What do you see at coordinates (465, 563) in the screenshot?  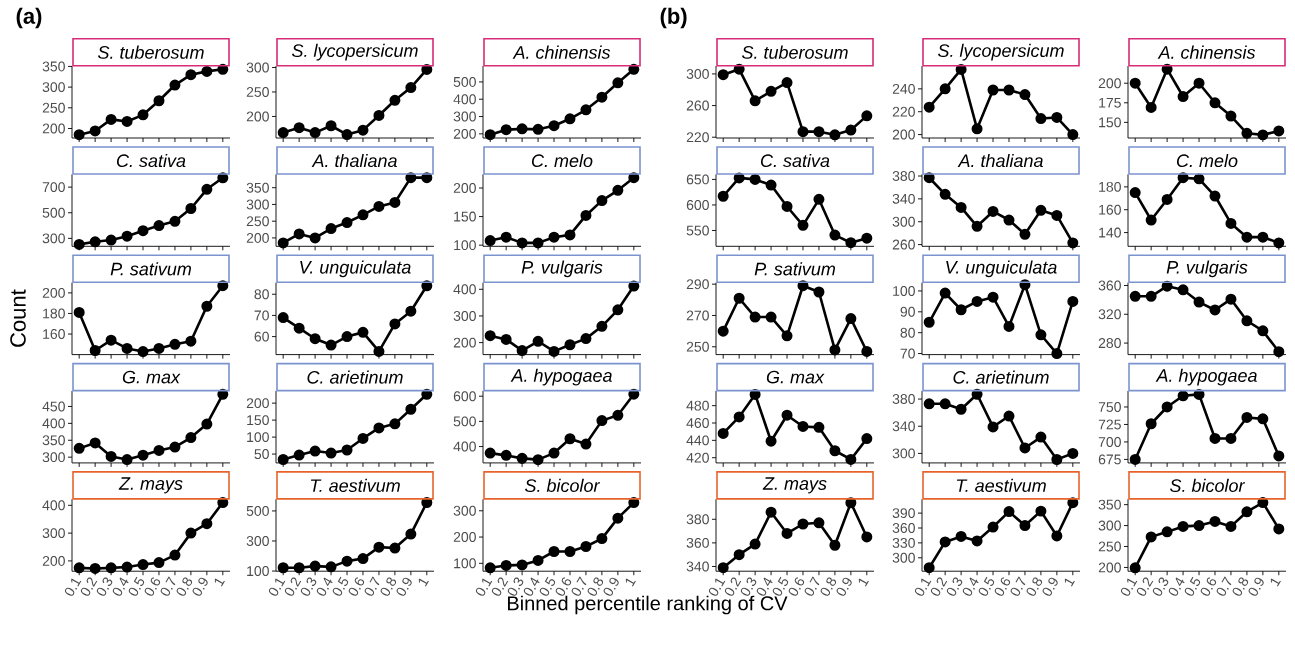 I see `y-tick-label: 100` at bounding box center [465, 563].